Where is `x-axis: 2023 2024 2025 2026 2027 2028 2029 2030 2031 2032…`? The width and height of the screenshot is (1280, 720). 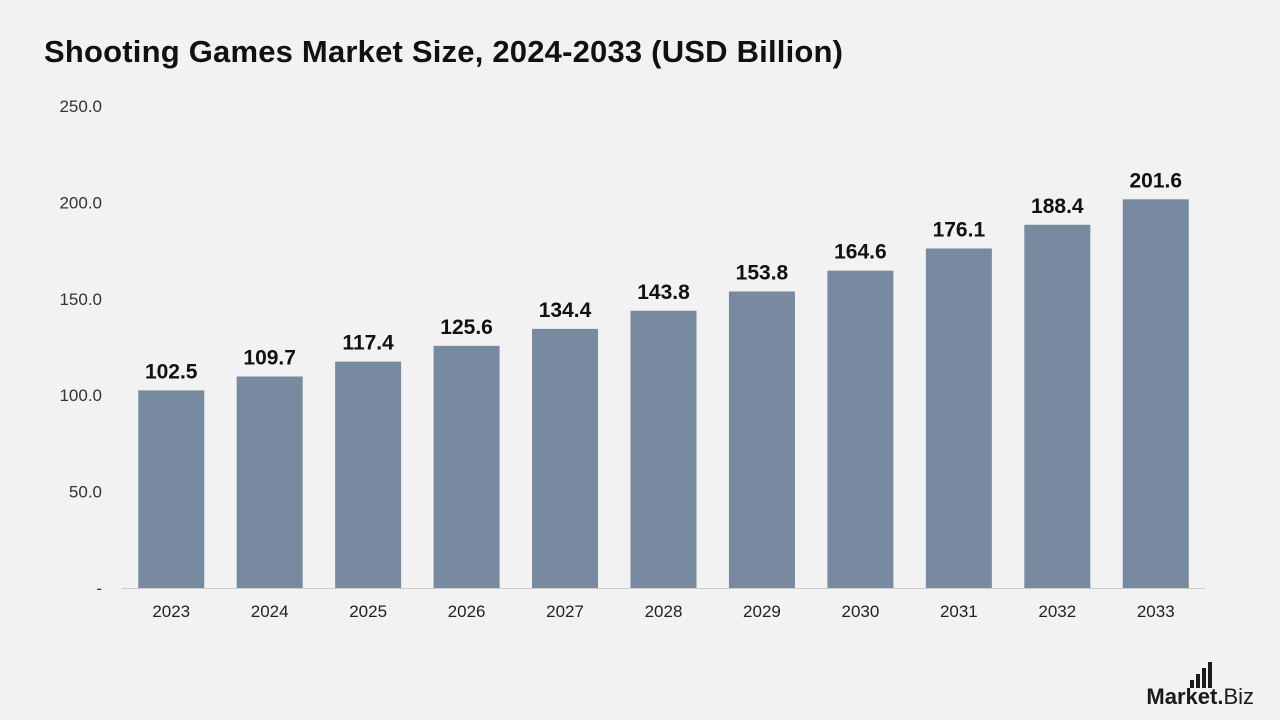 x-axis: 2023 2024 2025 2026 2027 2028 2029 2030 2031 2032… is located at coordinates (663, 604).